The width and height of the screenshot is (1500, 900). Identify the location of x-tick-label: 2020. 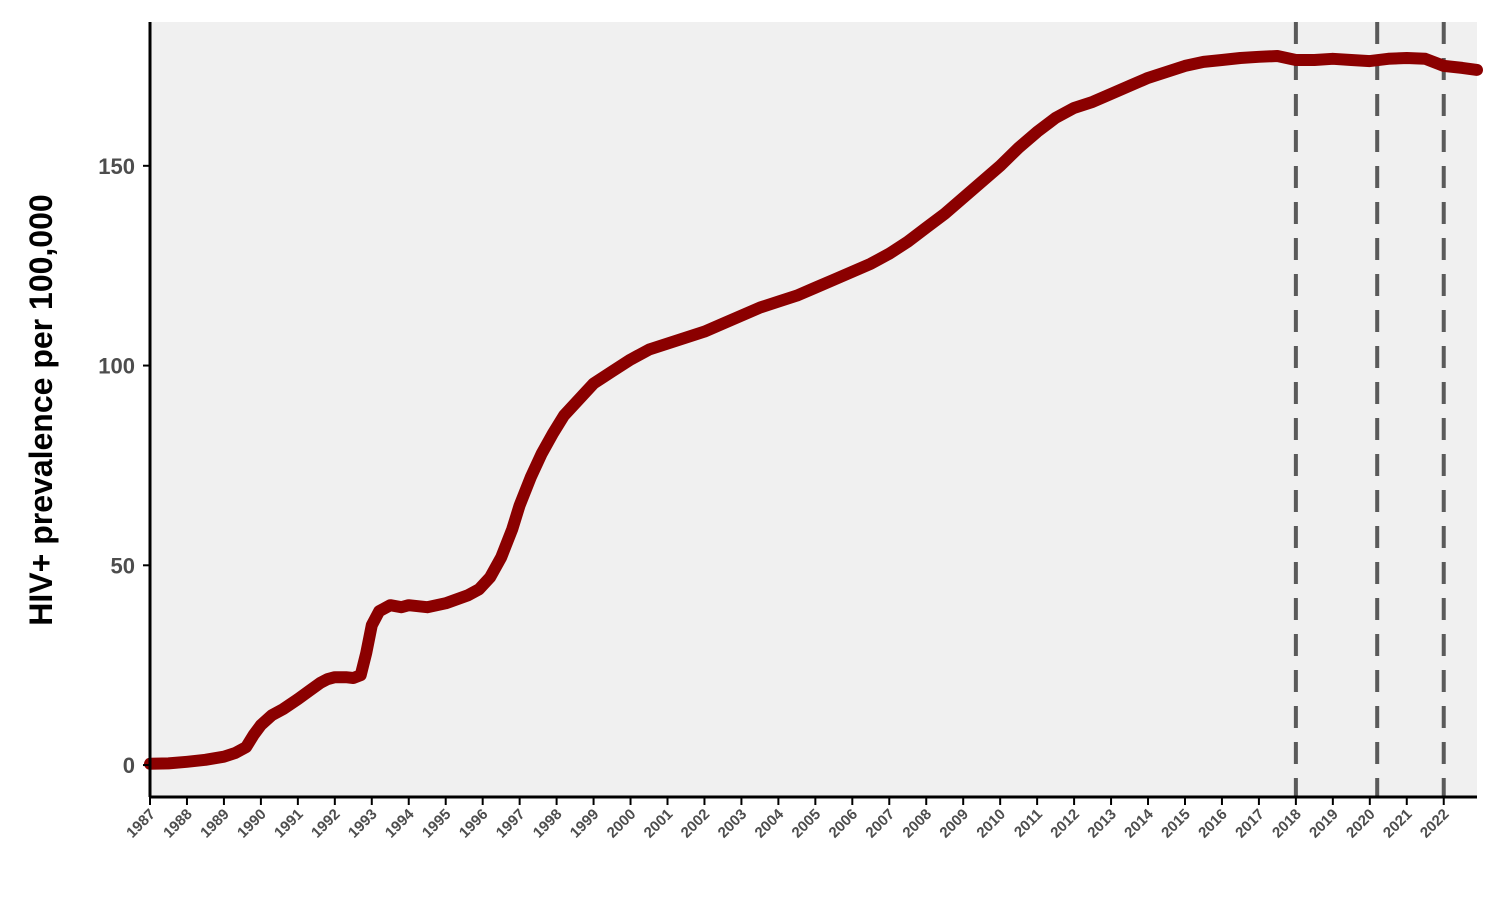
(1361, 824).